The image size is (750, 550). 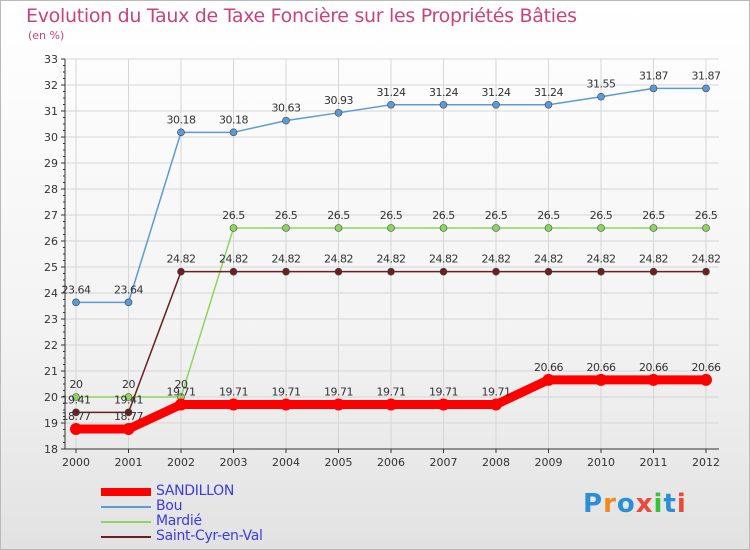 I want to click on point-bou-2001, so click(x=128, y=302).